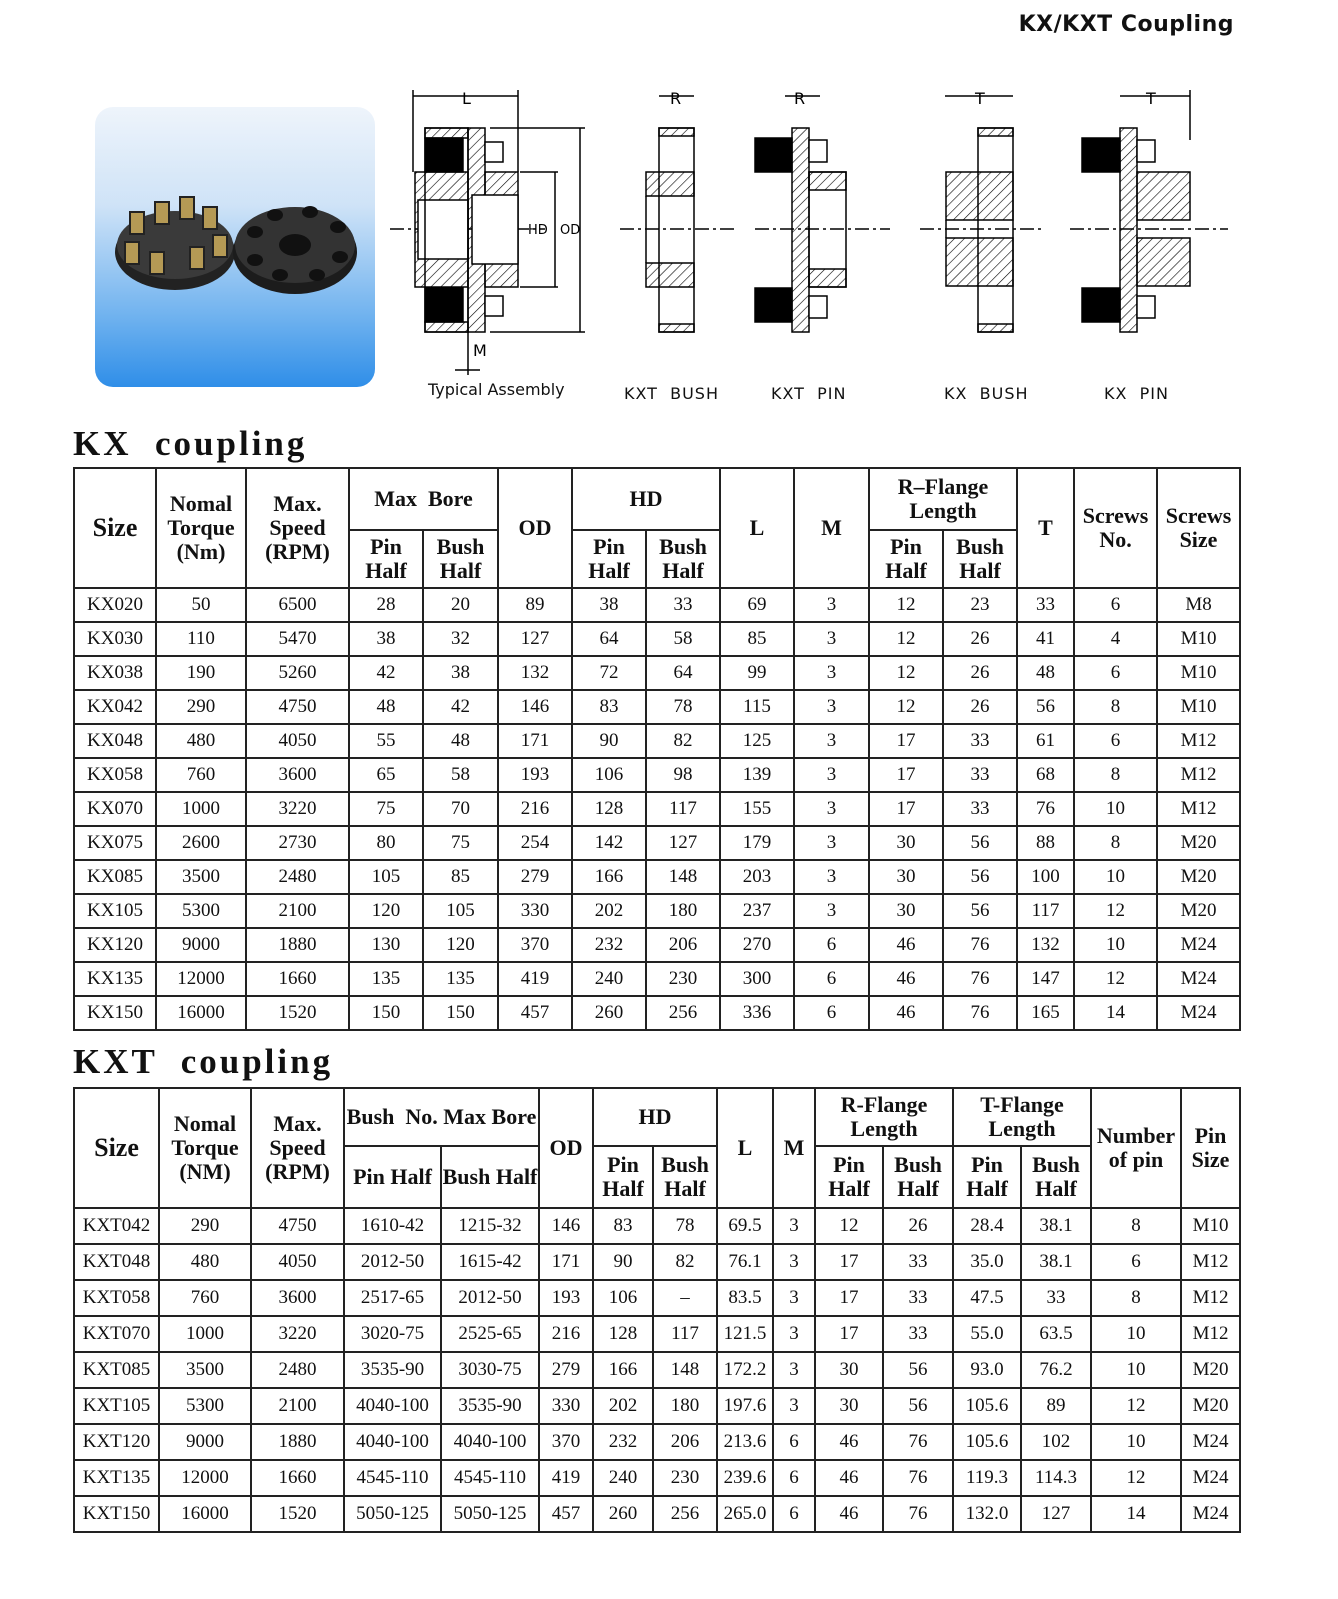 This screenshot has width=1338, height=1599. I want to click on table-cell: 202, so click(609, 911).